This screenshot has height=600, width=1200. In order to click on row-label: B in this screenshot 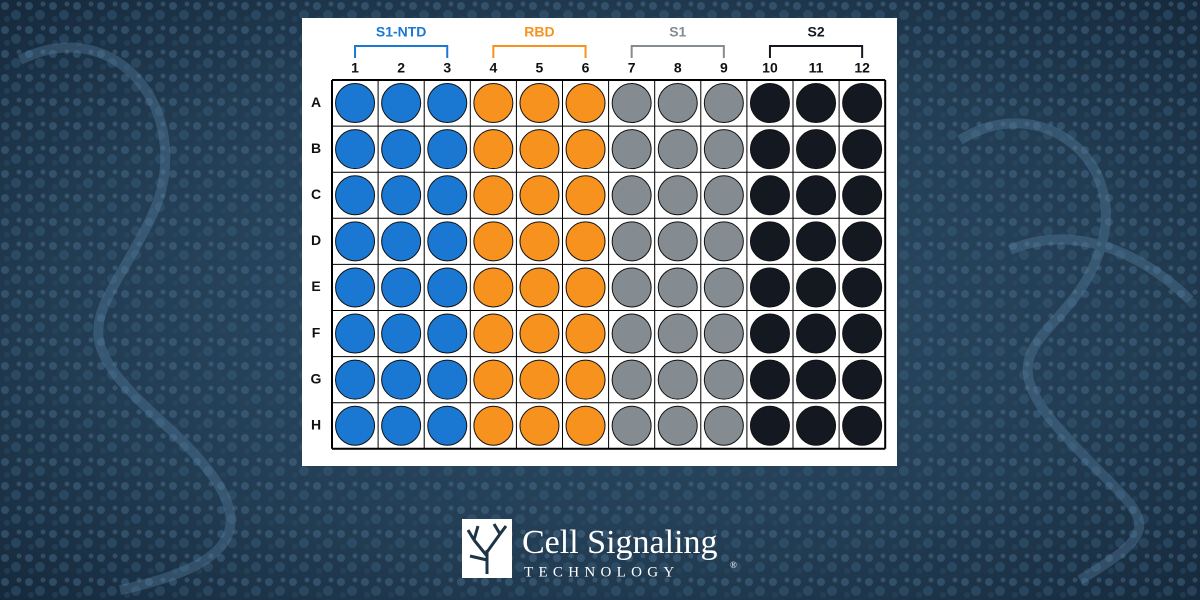, I will do `click(316, 148)`.